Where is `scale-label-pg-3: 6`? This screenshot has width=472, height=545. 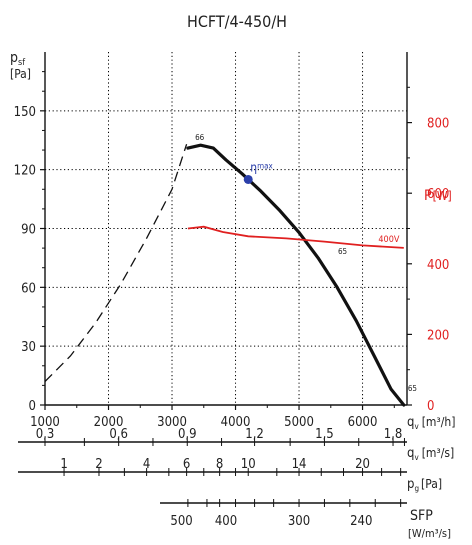 scale-label-pg-3: 6 is located at coordinates (186, 464).